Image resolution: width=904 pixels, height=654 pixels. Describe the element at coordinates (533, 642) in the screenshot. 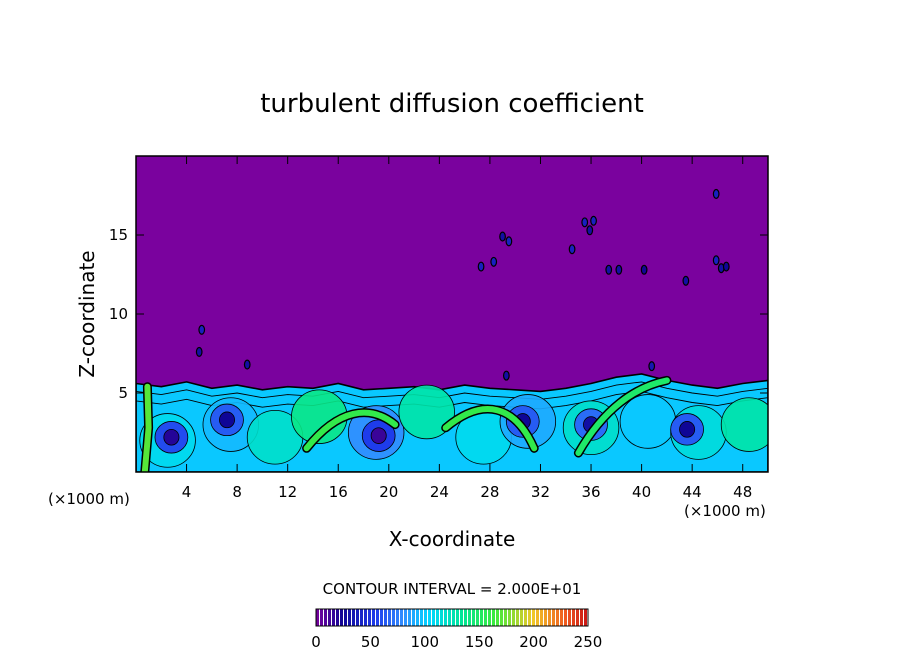

I see `colorbar-tick-label: 200` at that location.